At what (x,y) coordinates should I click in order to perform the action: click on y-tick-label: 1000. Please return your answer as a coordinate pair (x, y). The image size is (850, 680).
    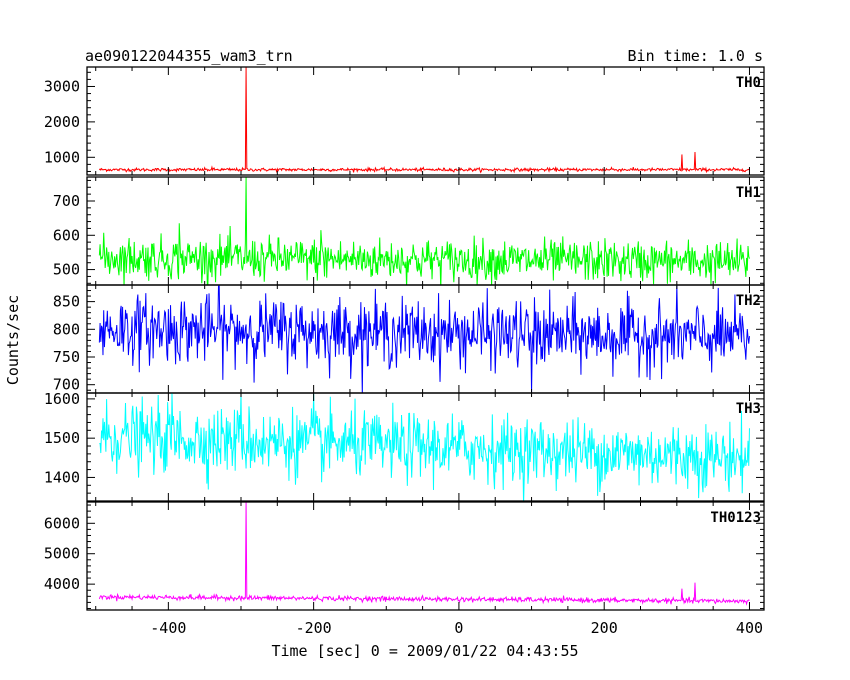
    Looking at the image, I should click on (62, 157).